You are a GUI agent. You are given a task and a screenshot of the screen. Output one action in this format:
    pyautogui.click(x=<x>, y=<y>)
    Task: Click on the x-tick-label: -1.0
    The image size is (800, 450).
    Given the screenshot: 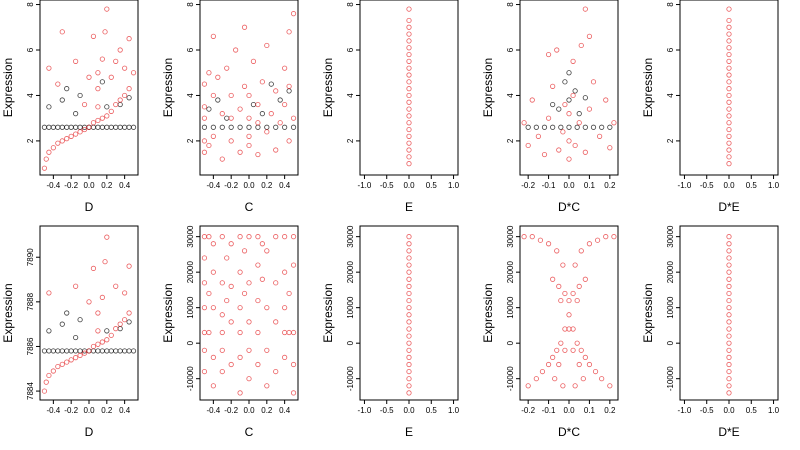 What is the action you would take?
    pyautogui.click(x=685, y=410)
    